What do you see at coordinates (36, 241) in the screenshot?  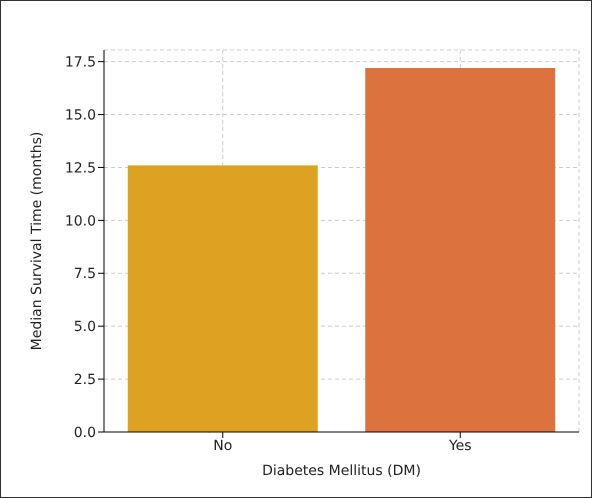 I see `y-axis-title: Median Survival Time (months)` at bounding box center [36, 241].